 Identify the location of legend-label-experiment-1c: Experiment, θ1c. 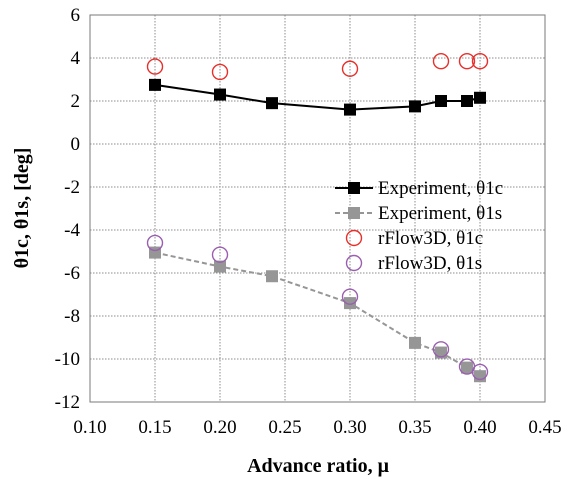
(440, 188).